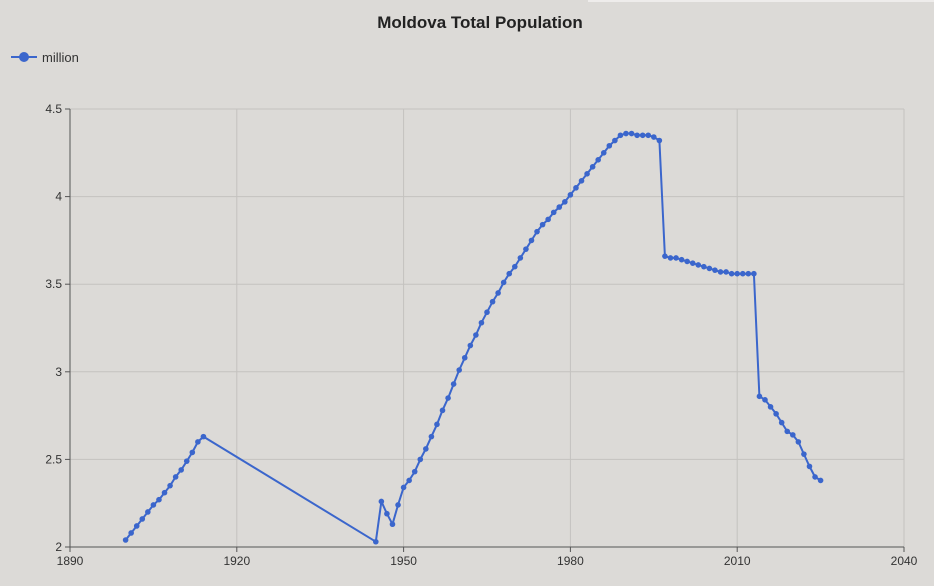 This screenshot has width=934, height=586. I want to click on legend: million, so click(45, 57).